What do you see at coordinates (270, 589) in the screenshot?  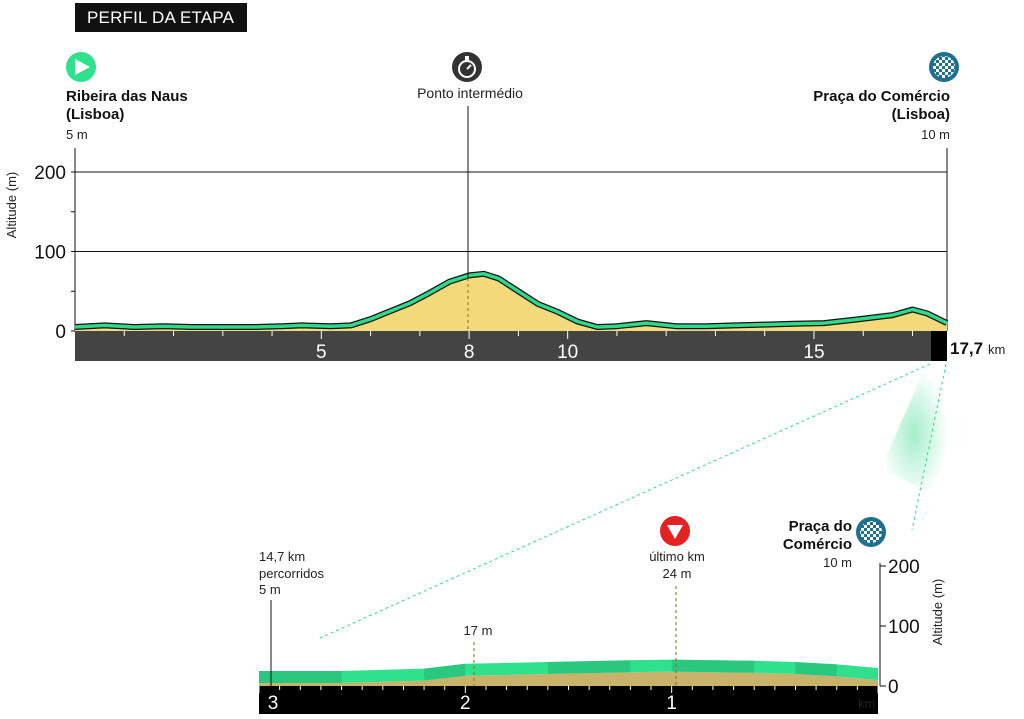 I see `zoom-start-altitude: 5 m` at bounding box center [270, 589].